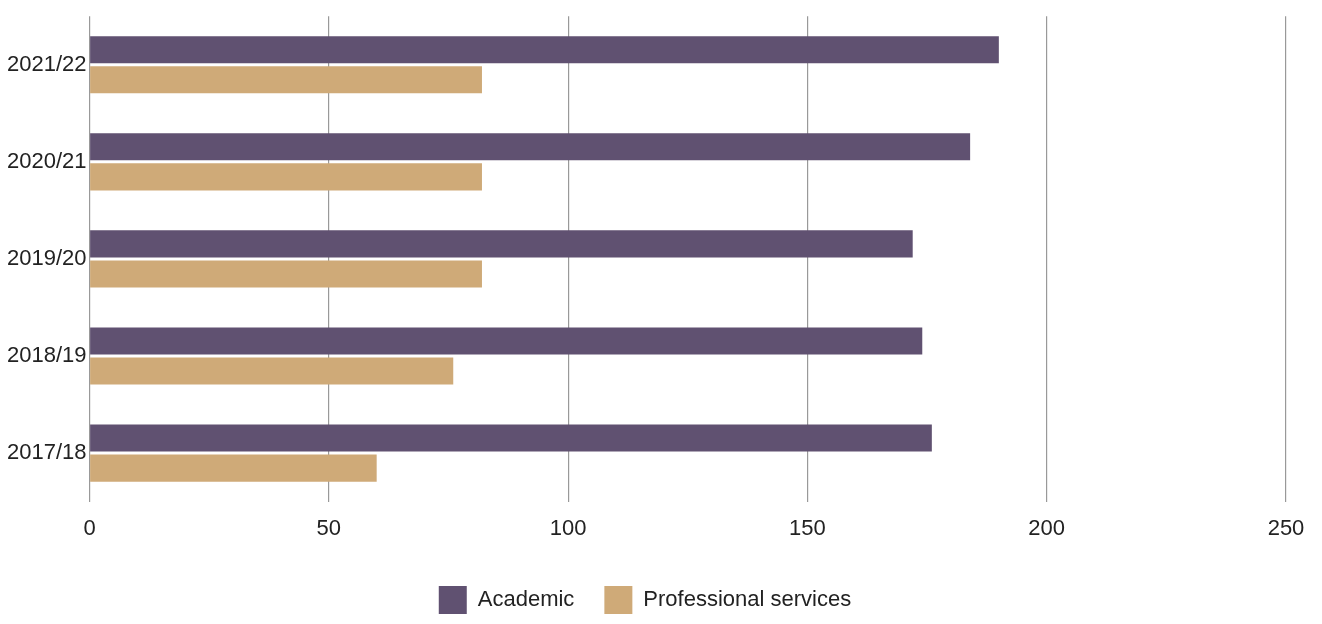 The width and height of the screenshot is (1322, 624). Describe the element at coordinates (46, 160) in the screenshot. I see `y-tick-label: 2020/21` at that location.